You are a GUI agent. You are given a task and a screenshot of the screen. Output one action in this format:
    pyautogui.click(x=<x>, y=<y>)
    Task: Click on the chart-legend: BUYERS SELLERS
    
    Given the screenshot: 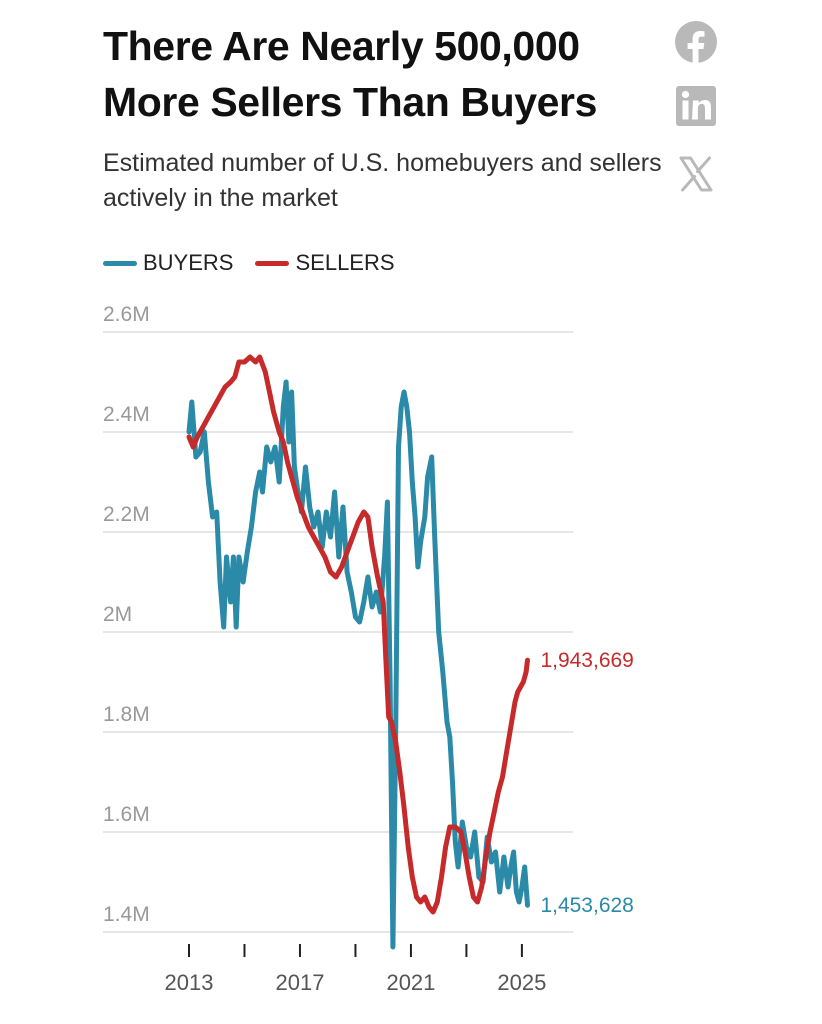 What is the action you would take?
    pyautogui.click(x=260, y=263)
    